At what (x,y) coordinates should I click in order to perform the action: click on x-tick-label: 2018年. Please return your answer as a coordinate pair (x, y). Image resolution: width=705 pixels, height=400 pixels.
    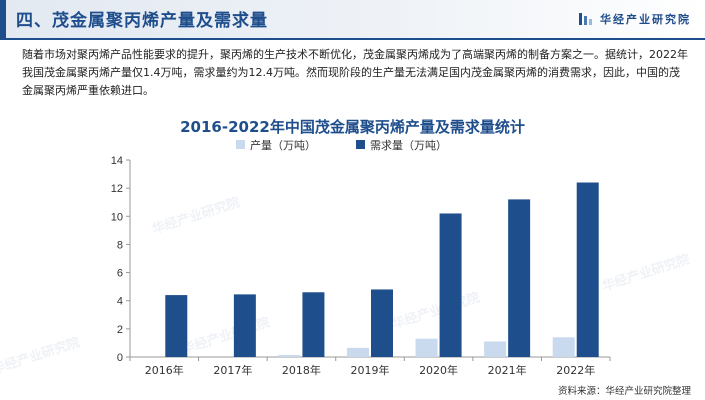
    Looking at the image, I should click on (301, 370).